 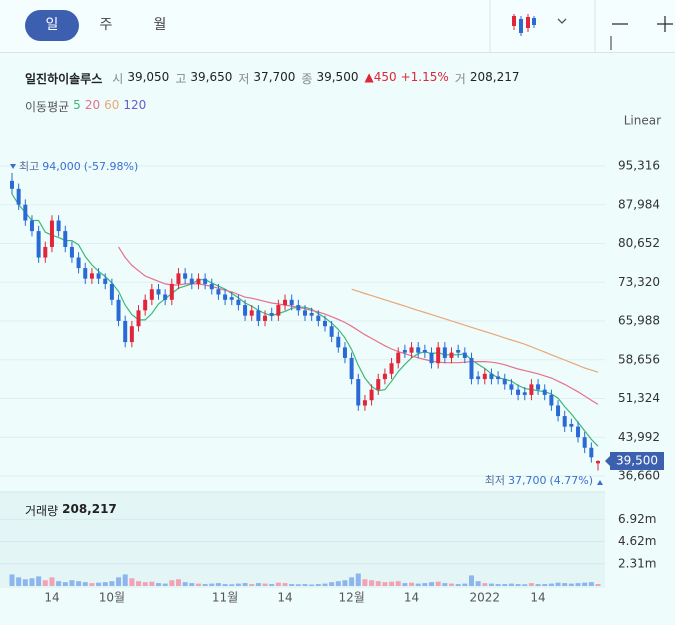 I want to click on last-price-label: 39,500, so click(x=637, y=460).